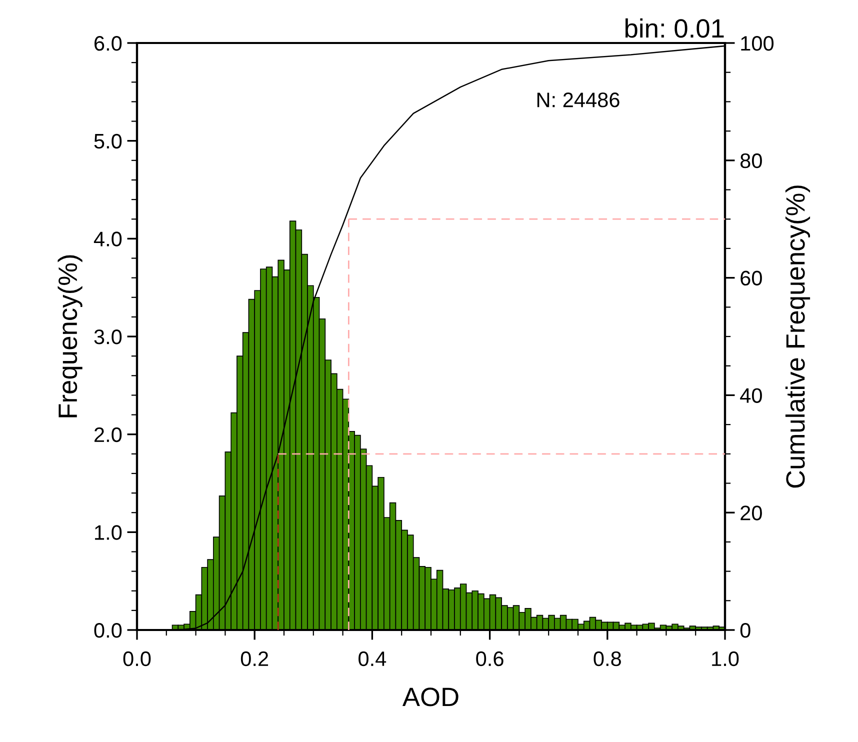  I want to click on y2-tick-label: 40, so click(751, 395).